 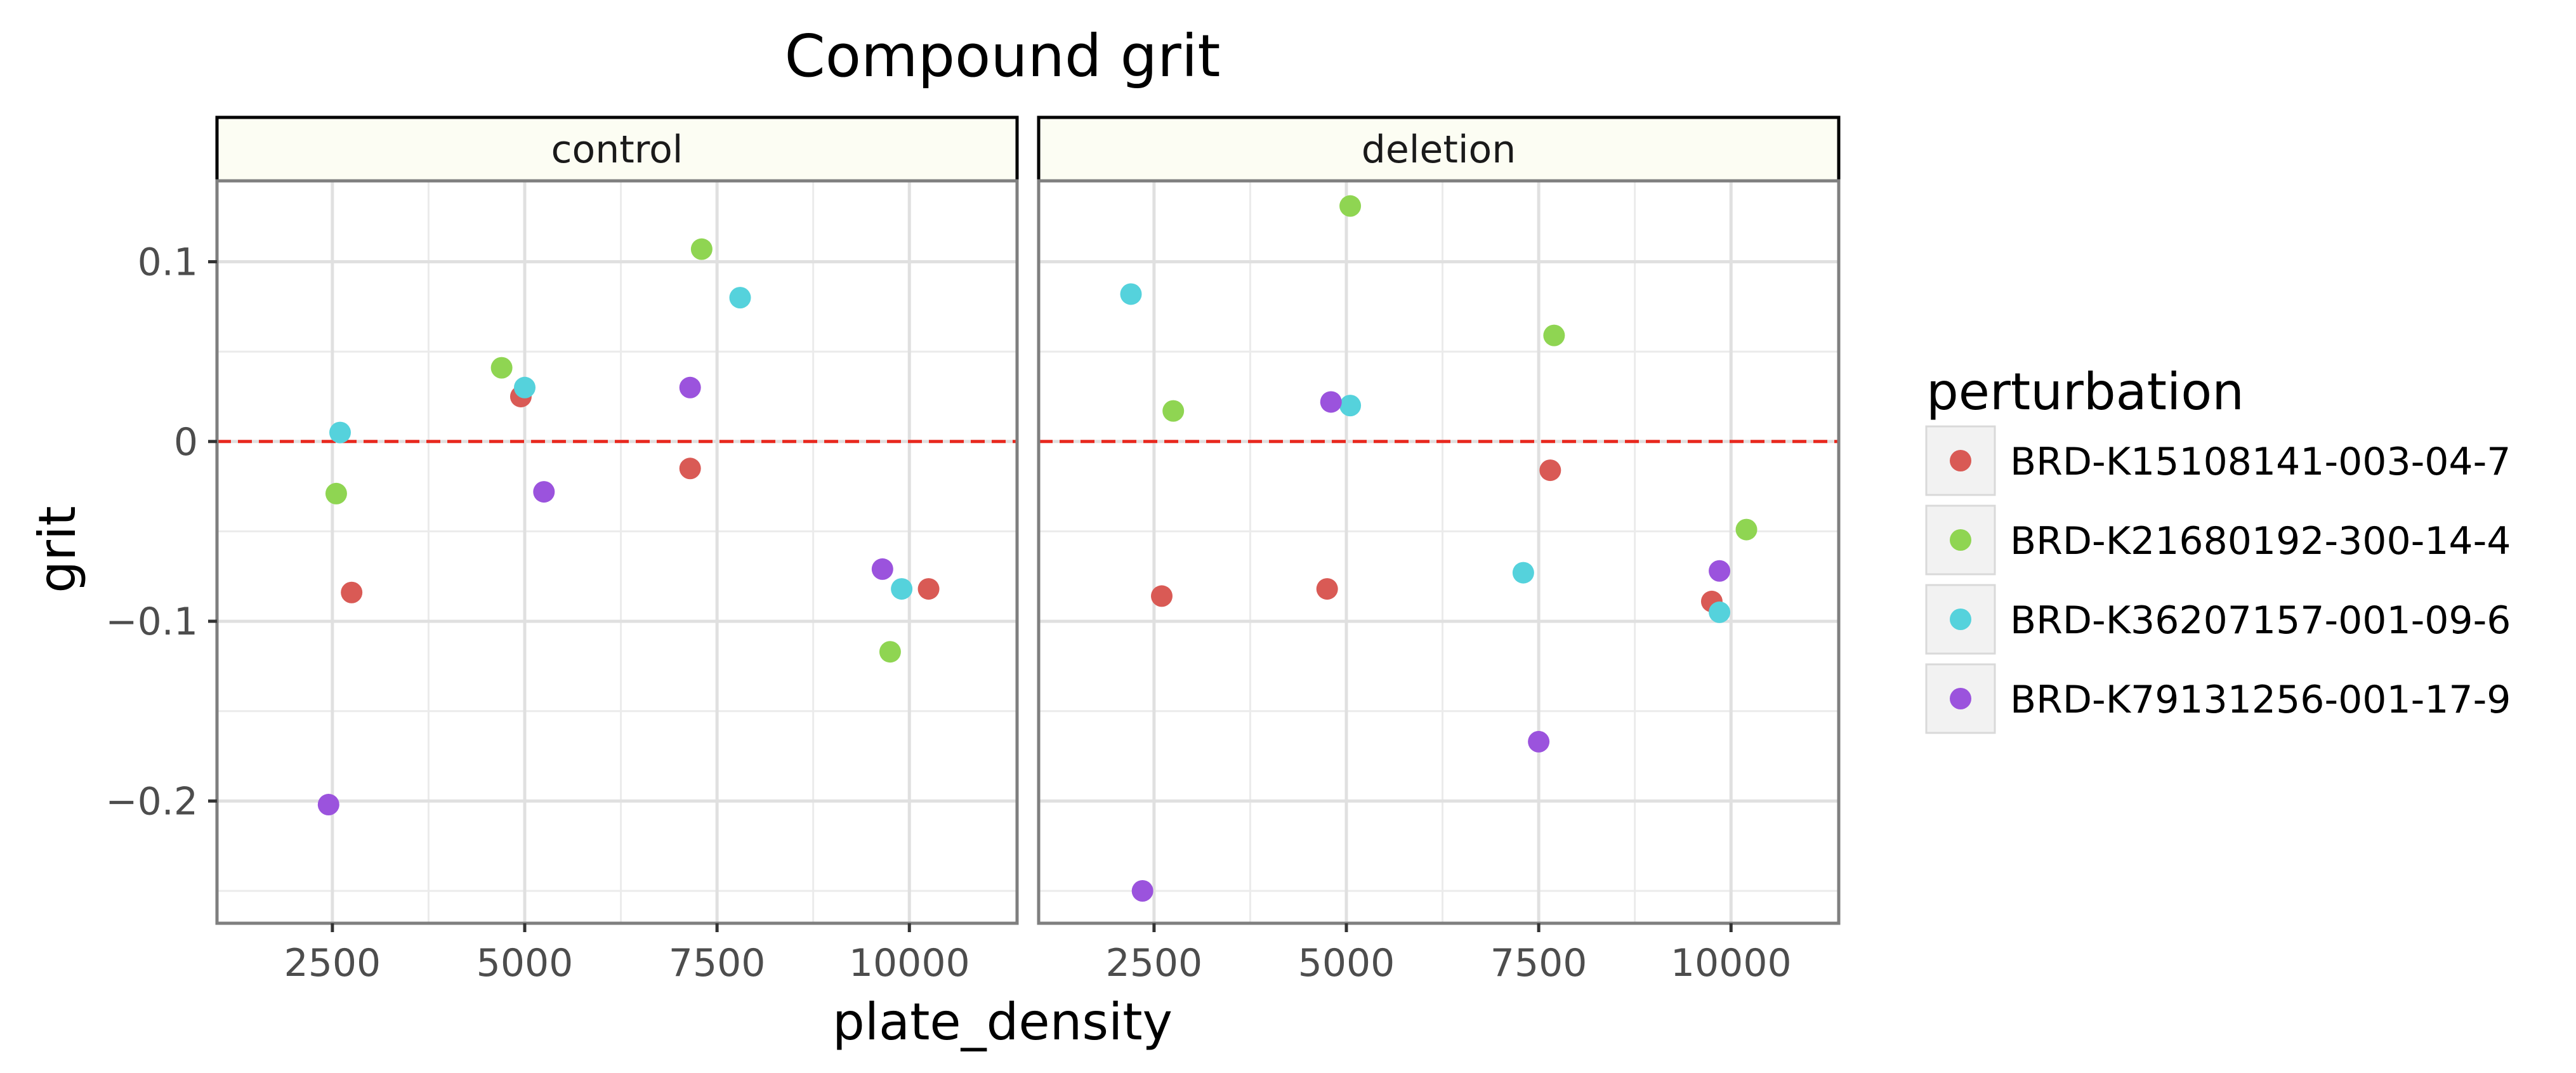 I want to click on legend-item: BRD-K21680192-300-14-4, so click(x=2218, y=540).